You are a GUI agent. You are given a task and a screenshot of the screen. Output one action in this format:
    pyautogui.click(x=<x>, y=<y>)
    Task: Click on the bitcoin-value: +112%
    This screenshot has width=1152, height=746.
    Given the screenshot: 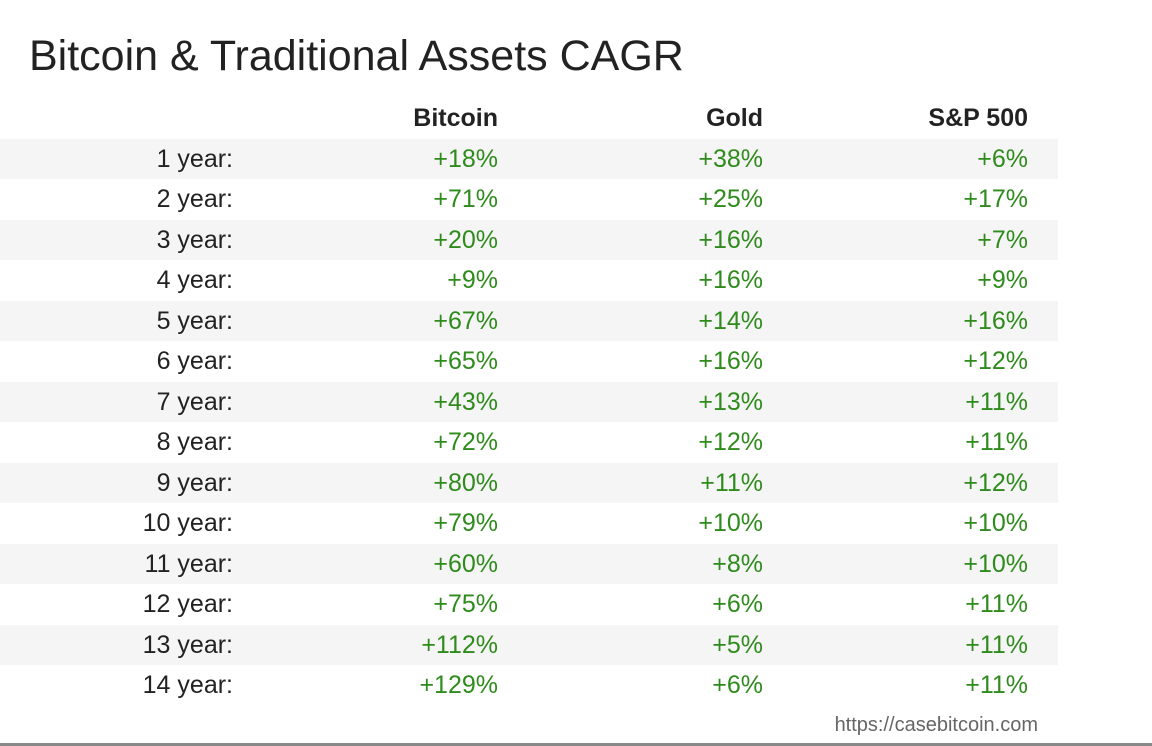 What is the action you would take?
    pyautogui.click(x=459, y=644)
    